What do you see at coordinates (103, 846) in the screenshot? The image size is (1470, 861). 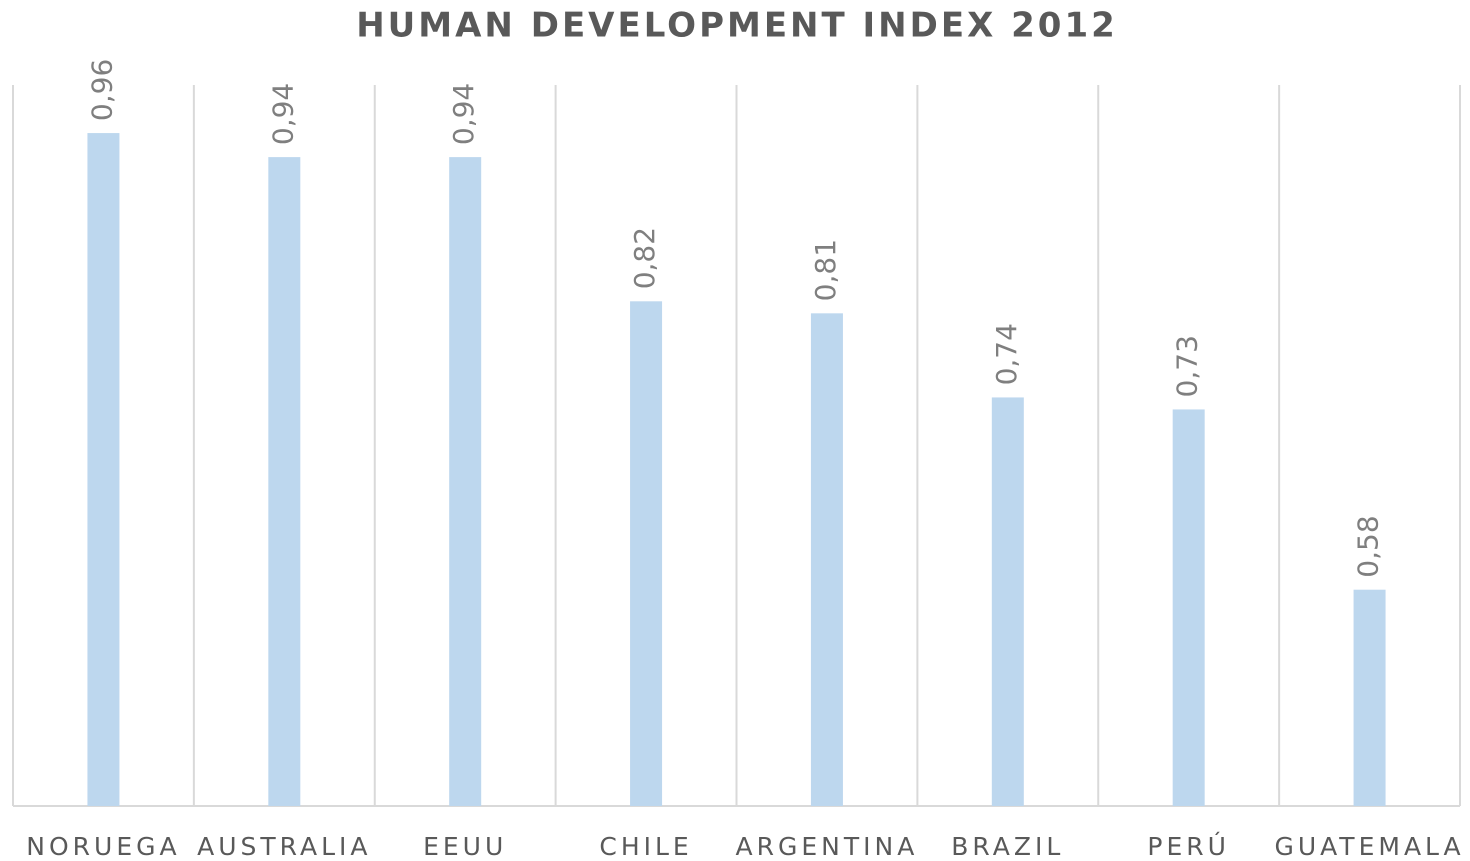 I see `x-tick-label: NORUEGA` at bounding box center [103, 846].